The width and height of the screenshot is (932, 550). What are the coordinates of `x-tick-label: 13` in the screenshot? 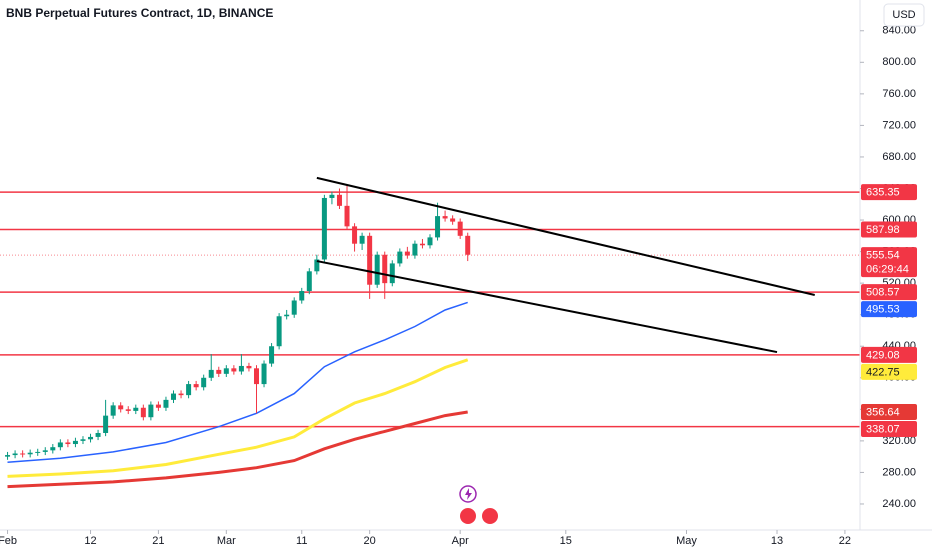 It's located at (777, 541).